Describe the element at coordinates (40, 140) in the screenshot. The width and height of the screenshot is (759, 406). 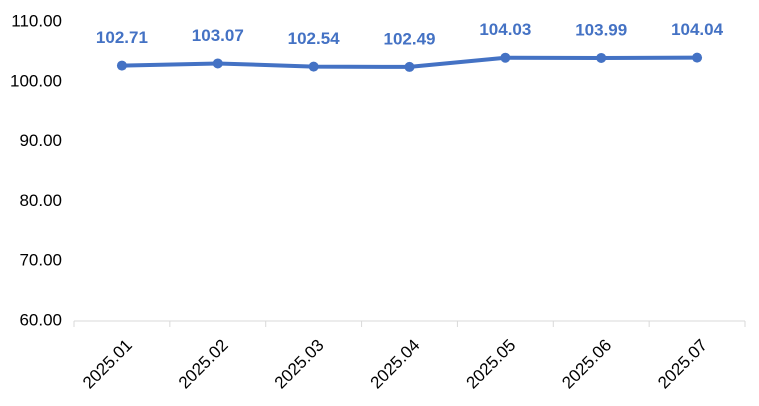
I see `y-tick-label: 90.00` at that location.